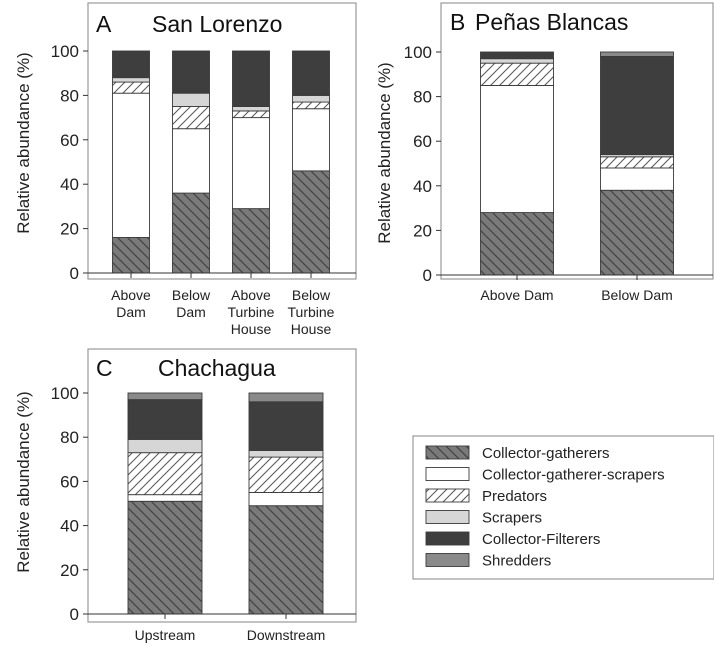 The height and width of the screenshot is (646, 714). What do you see at coordinates (541, 539) in the screenshot?
I see `legend-label: Collector-Filterers` at bounding box center [541, 539].